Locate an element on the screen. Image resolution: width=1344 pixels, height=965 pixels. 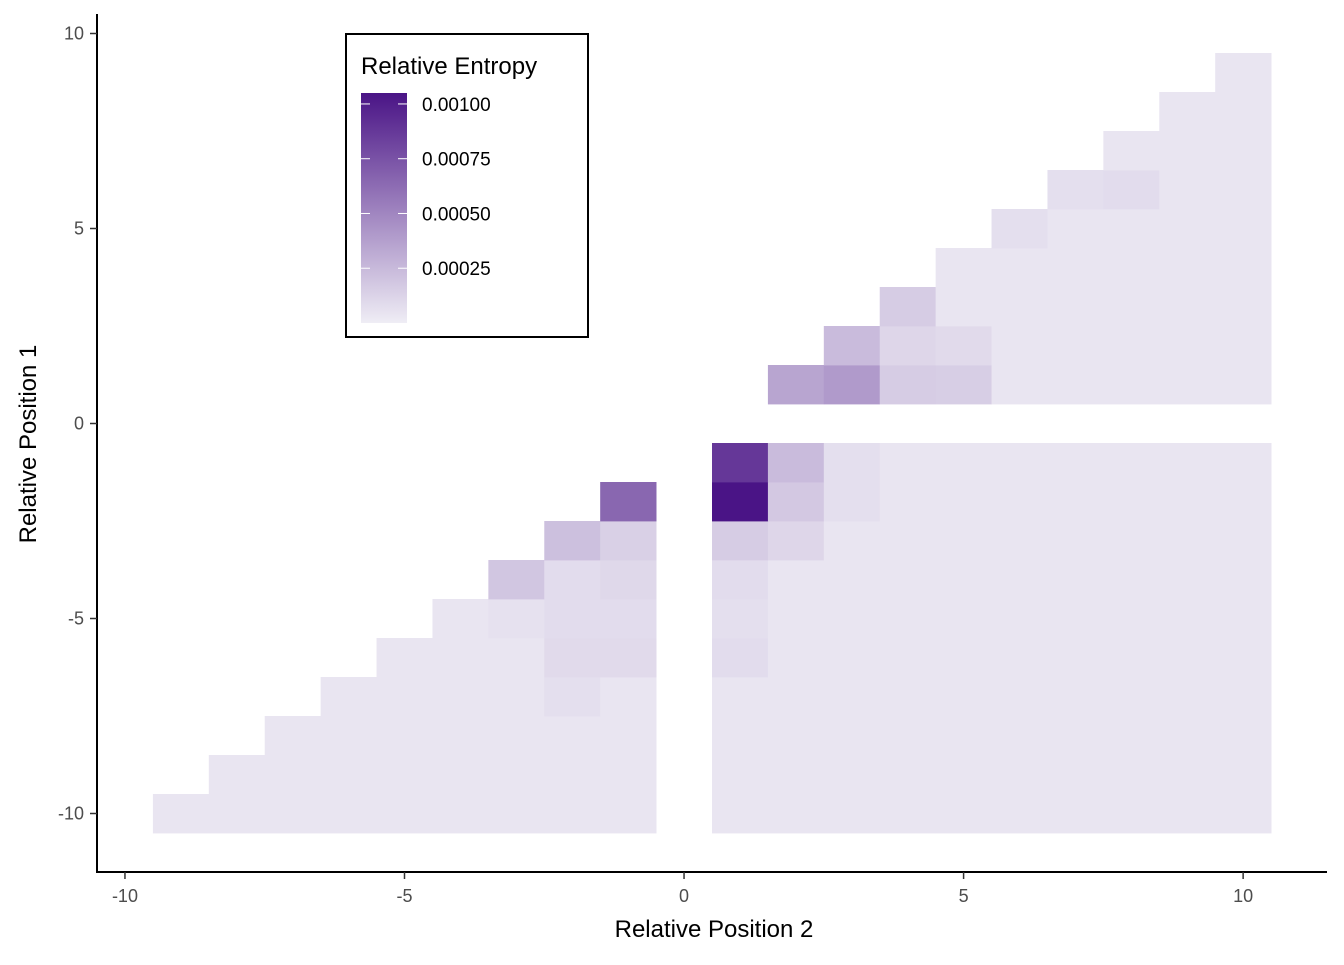
x-tick-label: -5 is located at coordinates (404, 896).